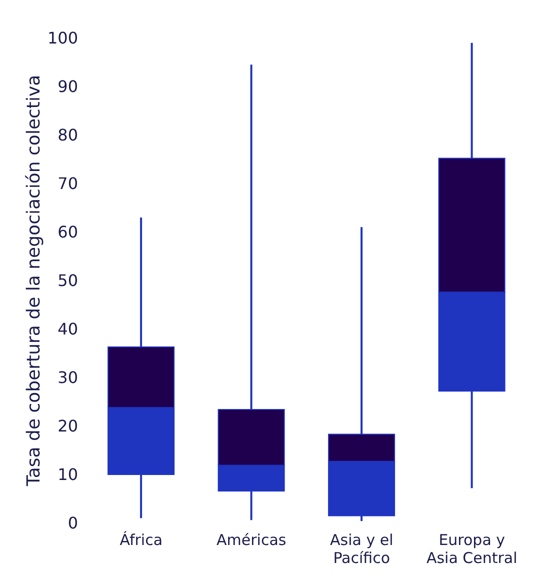 This screenshot has height=587, width=535. What do you see at coordinates (68, 426) in the screenshot?
I see `y-tick-label: 20` at bounding box center [68, 426].